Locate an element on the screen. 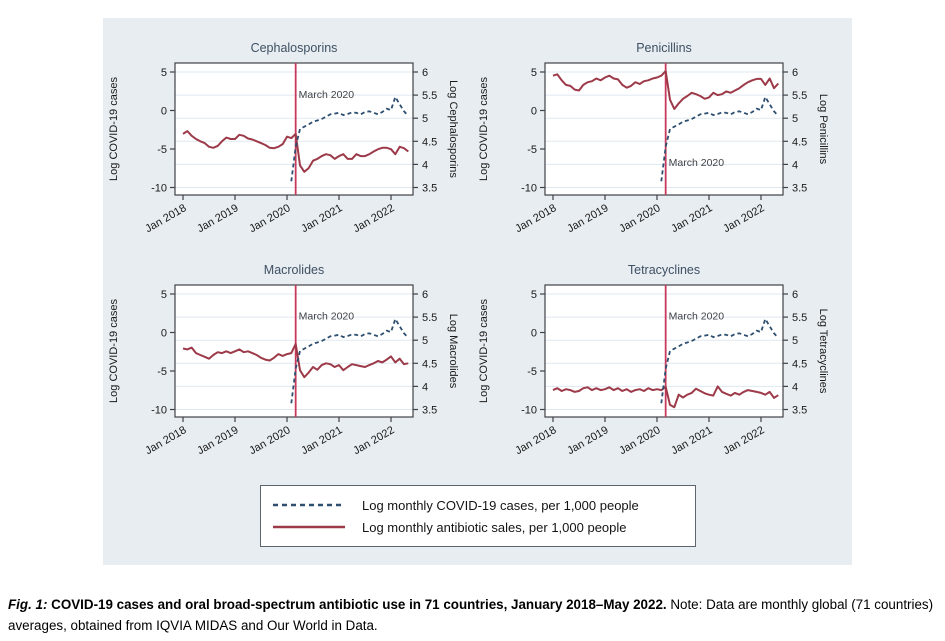 This screenshot has height=641, width=945. right-axis-title: Log Tetracyclines is located at coordinates (823, 351).